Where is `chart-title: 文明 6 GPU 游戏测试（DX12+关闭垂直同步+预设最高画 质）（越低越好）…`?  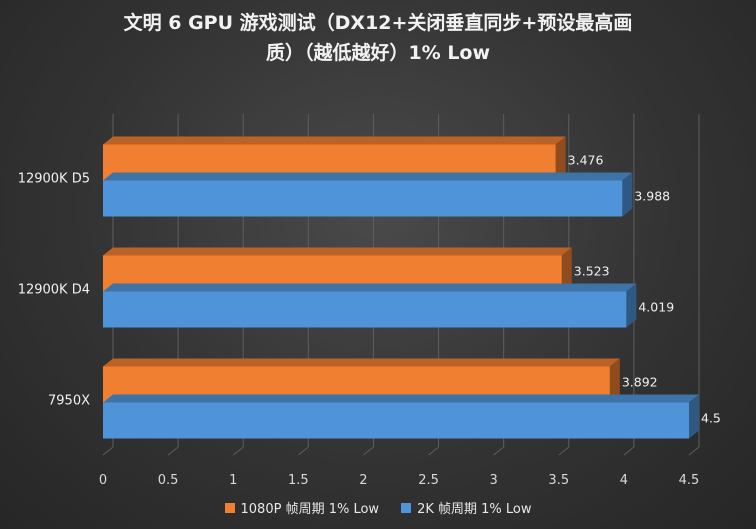
chart-title: 文明 6 GPU 游戏测试（DX12+关闭垂直同步+预设最高画 质）（越低越好）… is located at coordinates (378, 38).